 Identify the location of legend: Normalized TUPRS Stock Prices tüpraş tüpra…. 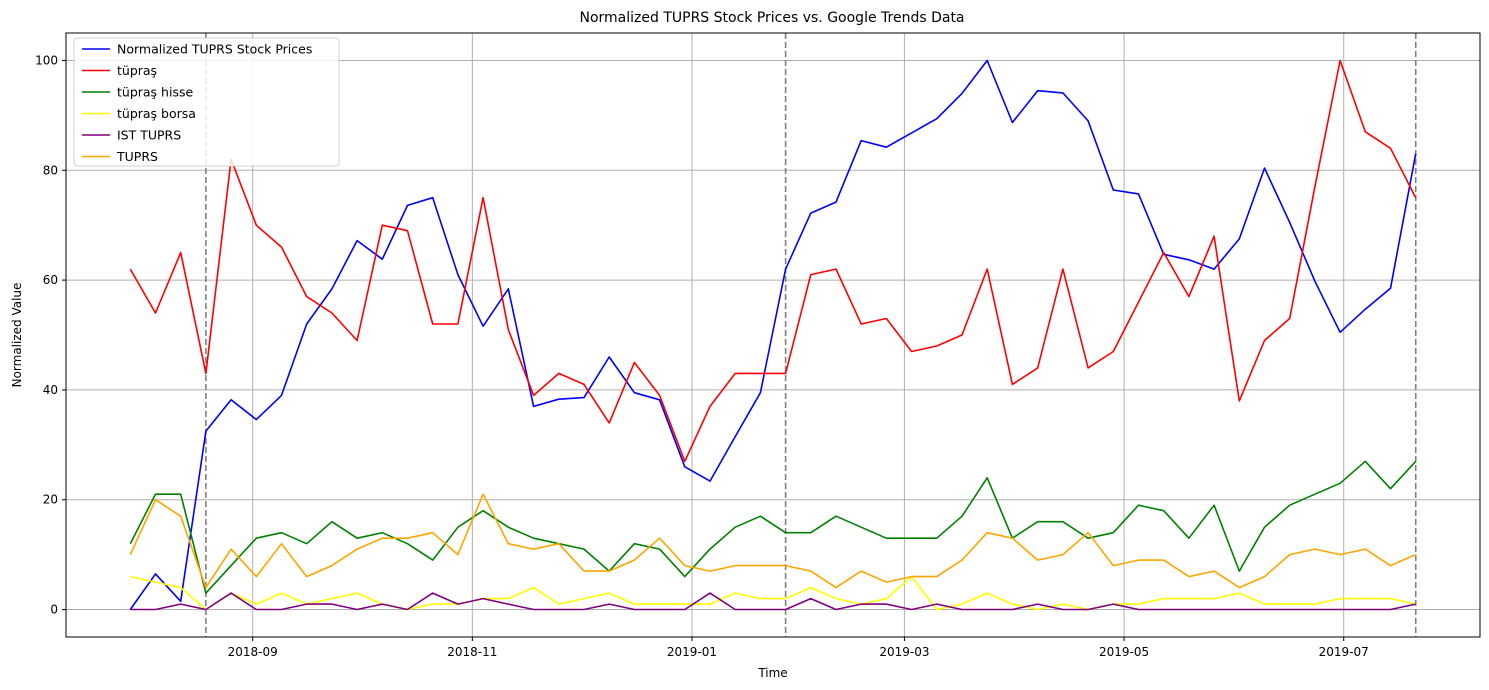
(206, 102).